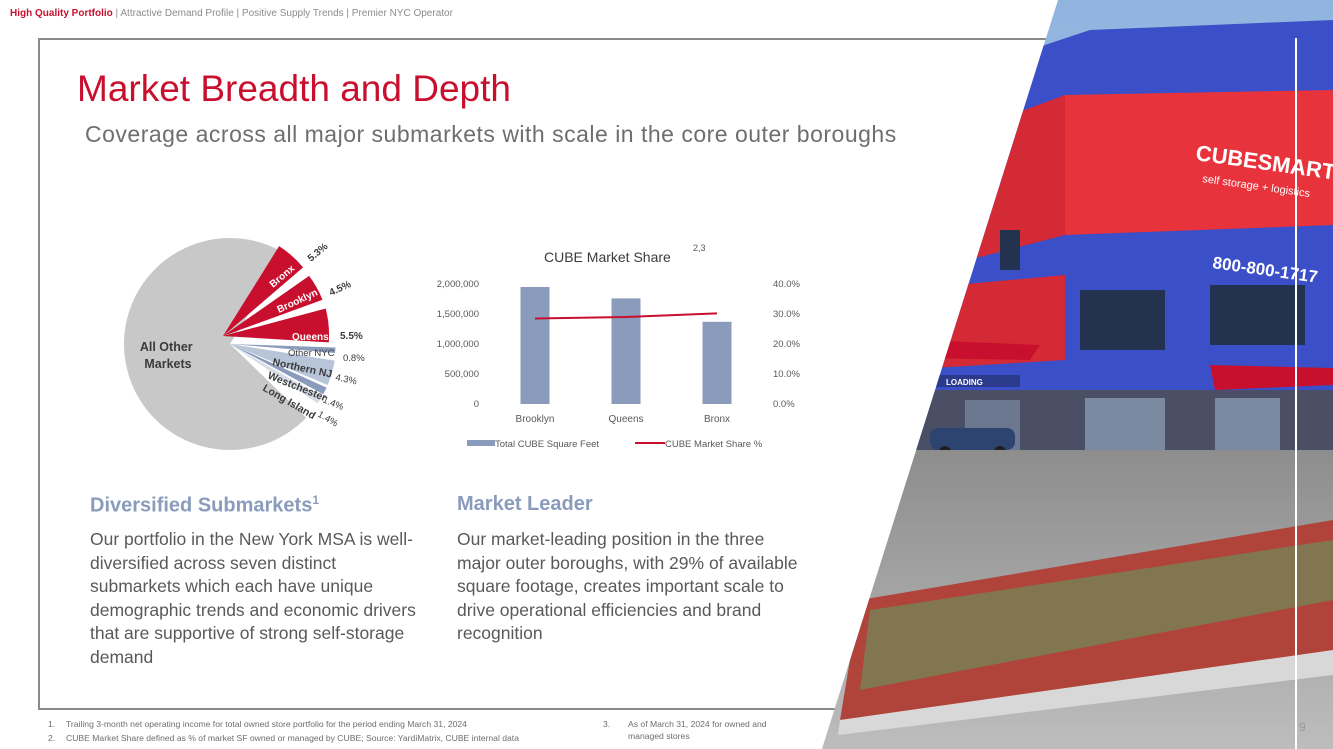 The width and height of the screenshot is (1333, 749). Describe the element at coordinates (346, 379) in the screenshot. I see `pie-value-northern-nj: 4.3%` at that location.